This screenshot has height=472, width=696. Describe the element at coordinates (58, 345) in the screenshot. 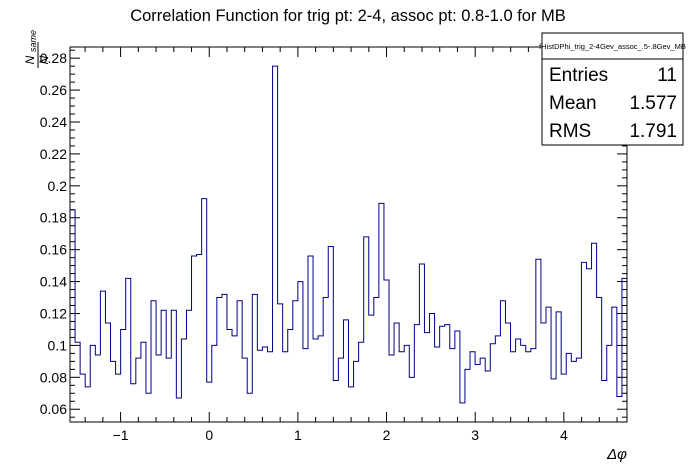

I see `y-tick-label: 0.1` at that location.